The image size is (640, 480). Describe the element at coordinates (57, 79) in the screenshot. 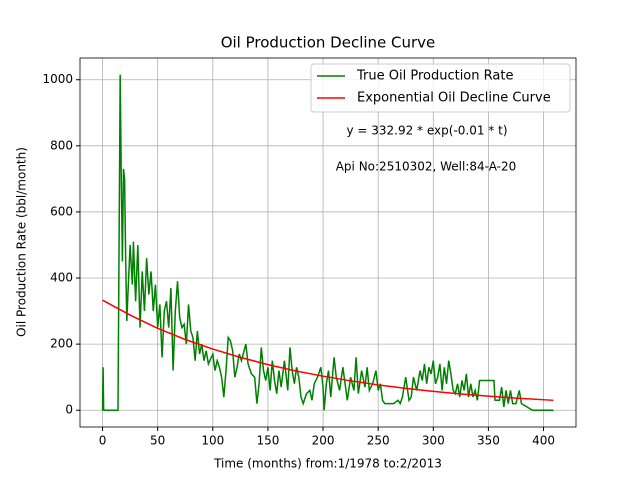

I see `y-tick-label: 1000` at that location.